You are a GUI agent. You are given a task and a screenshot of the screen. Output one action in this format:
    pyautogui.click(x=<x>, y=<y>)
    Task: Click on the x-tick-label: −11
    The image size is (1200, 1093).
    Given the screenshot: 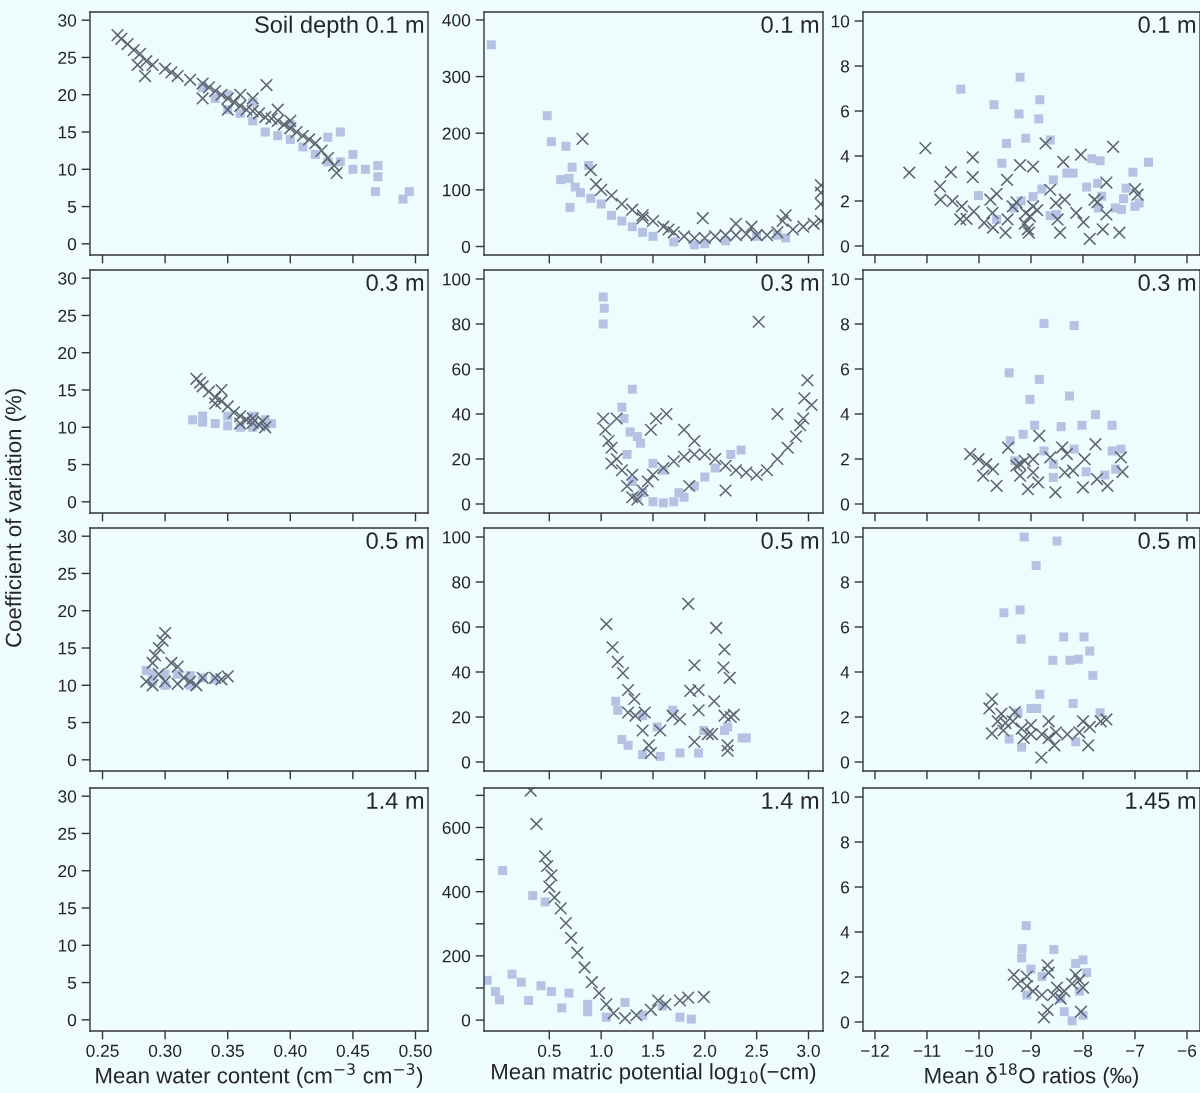 What is the action you would take?
    pyautogui.click(x=927, y=1050)
    